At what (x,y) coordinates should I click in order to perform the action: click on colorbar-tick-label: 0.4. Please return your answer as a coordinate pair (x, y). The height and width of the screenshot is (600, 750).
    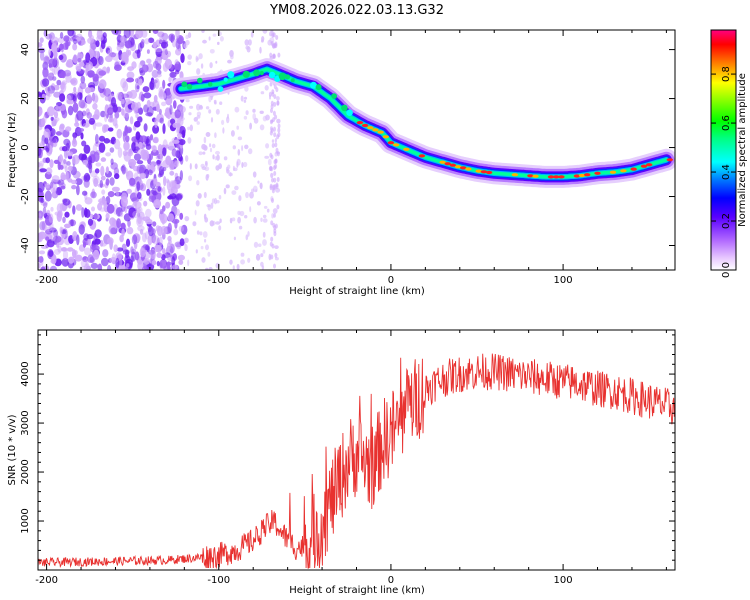
    Looking at the image, I should click on (726, 172).